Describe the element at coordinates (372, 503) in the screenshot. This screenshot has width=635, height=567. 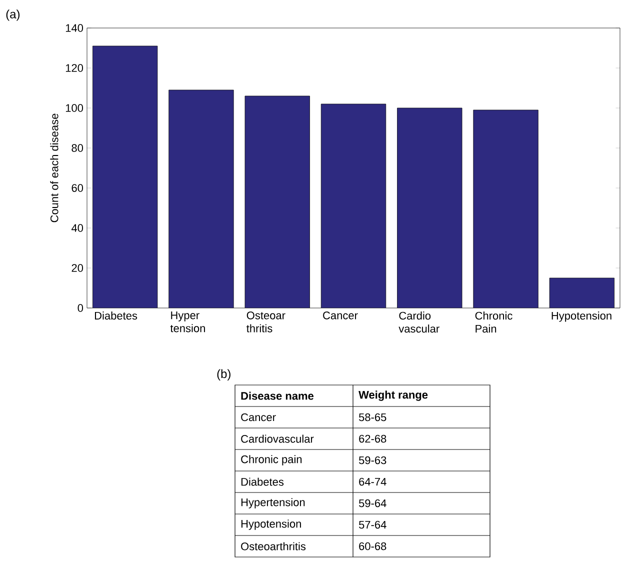
I see `text: 59-64` at that location.